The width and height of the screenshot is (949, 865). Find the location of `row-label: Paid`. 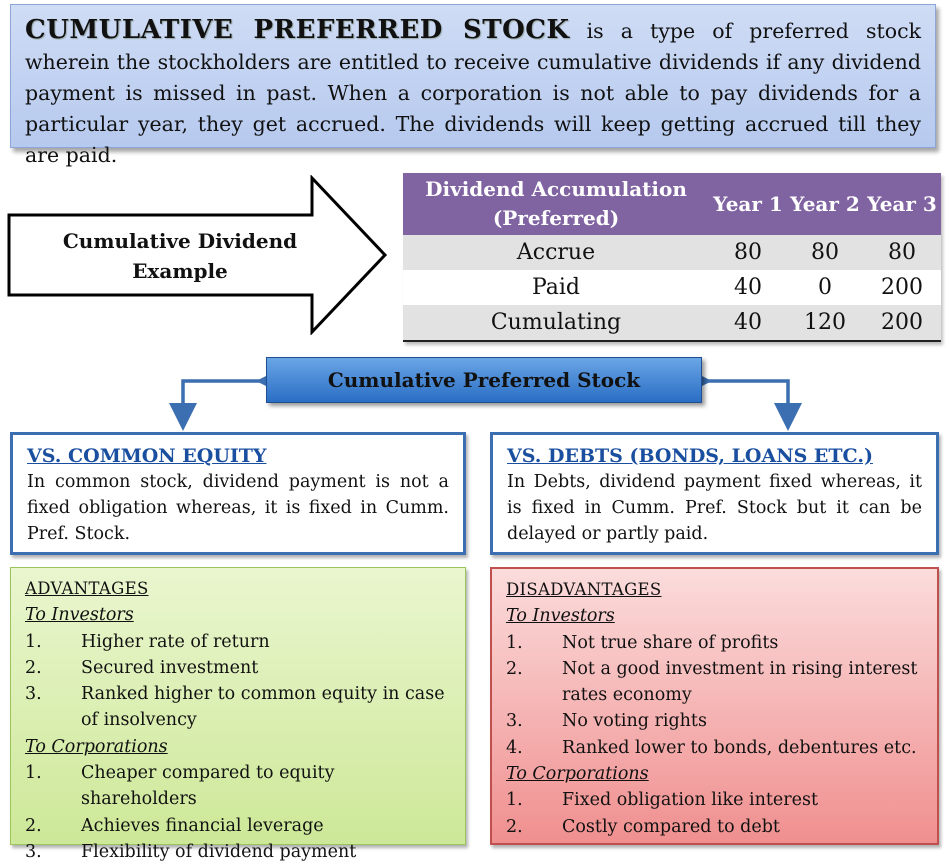

row-label: Paid is located at coordinates (556, 287).